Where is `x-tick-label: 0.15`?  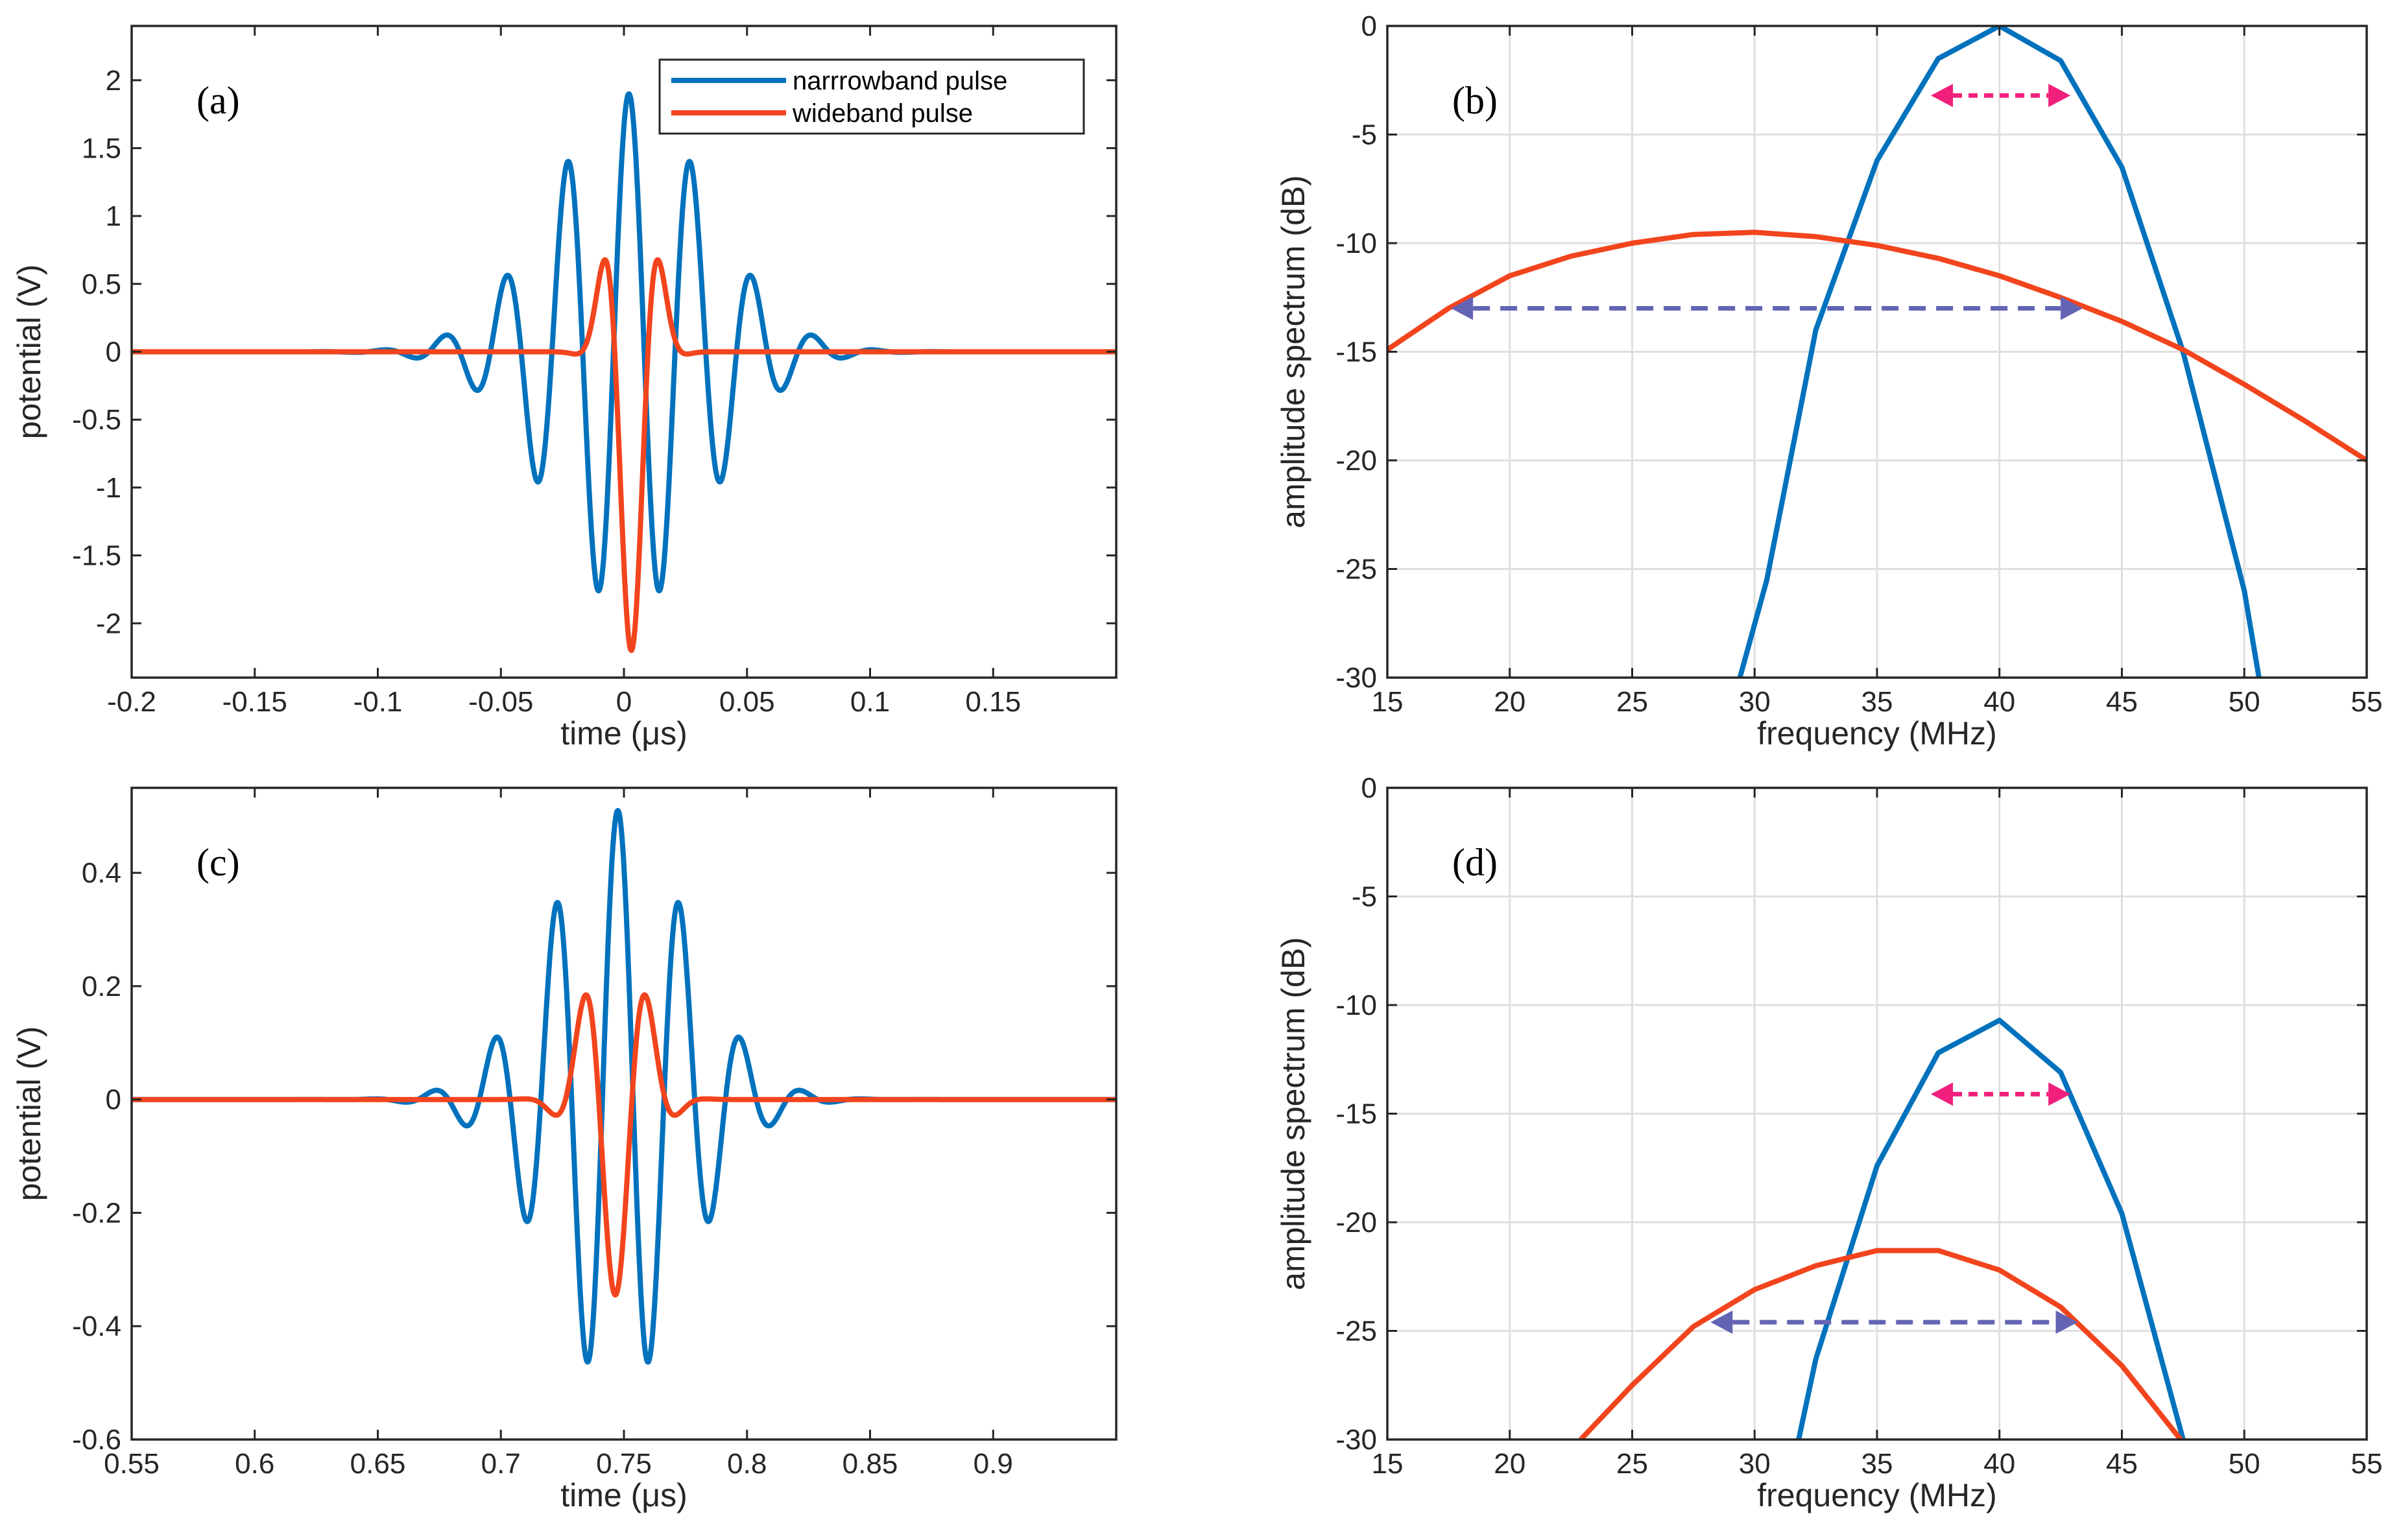 x-tick-label: 0.15 is located at coordinates (993, 702).